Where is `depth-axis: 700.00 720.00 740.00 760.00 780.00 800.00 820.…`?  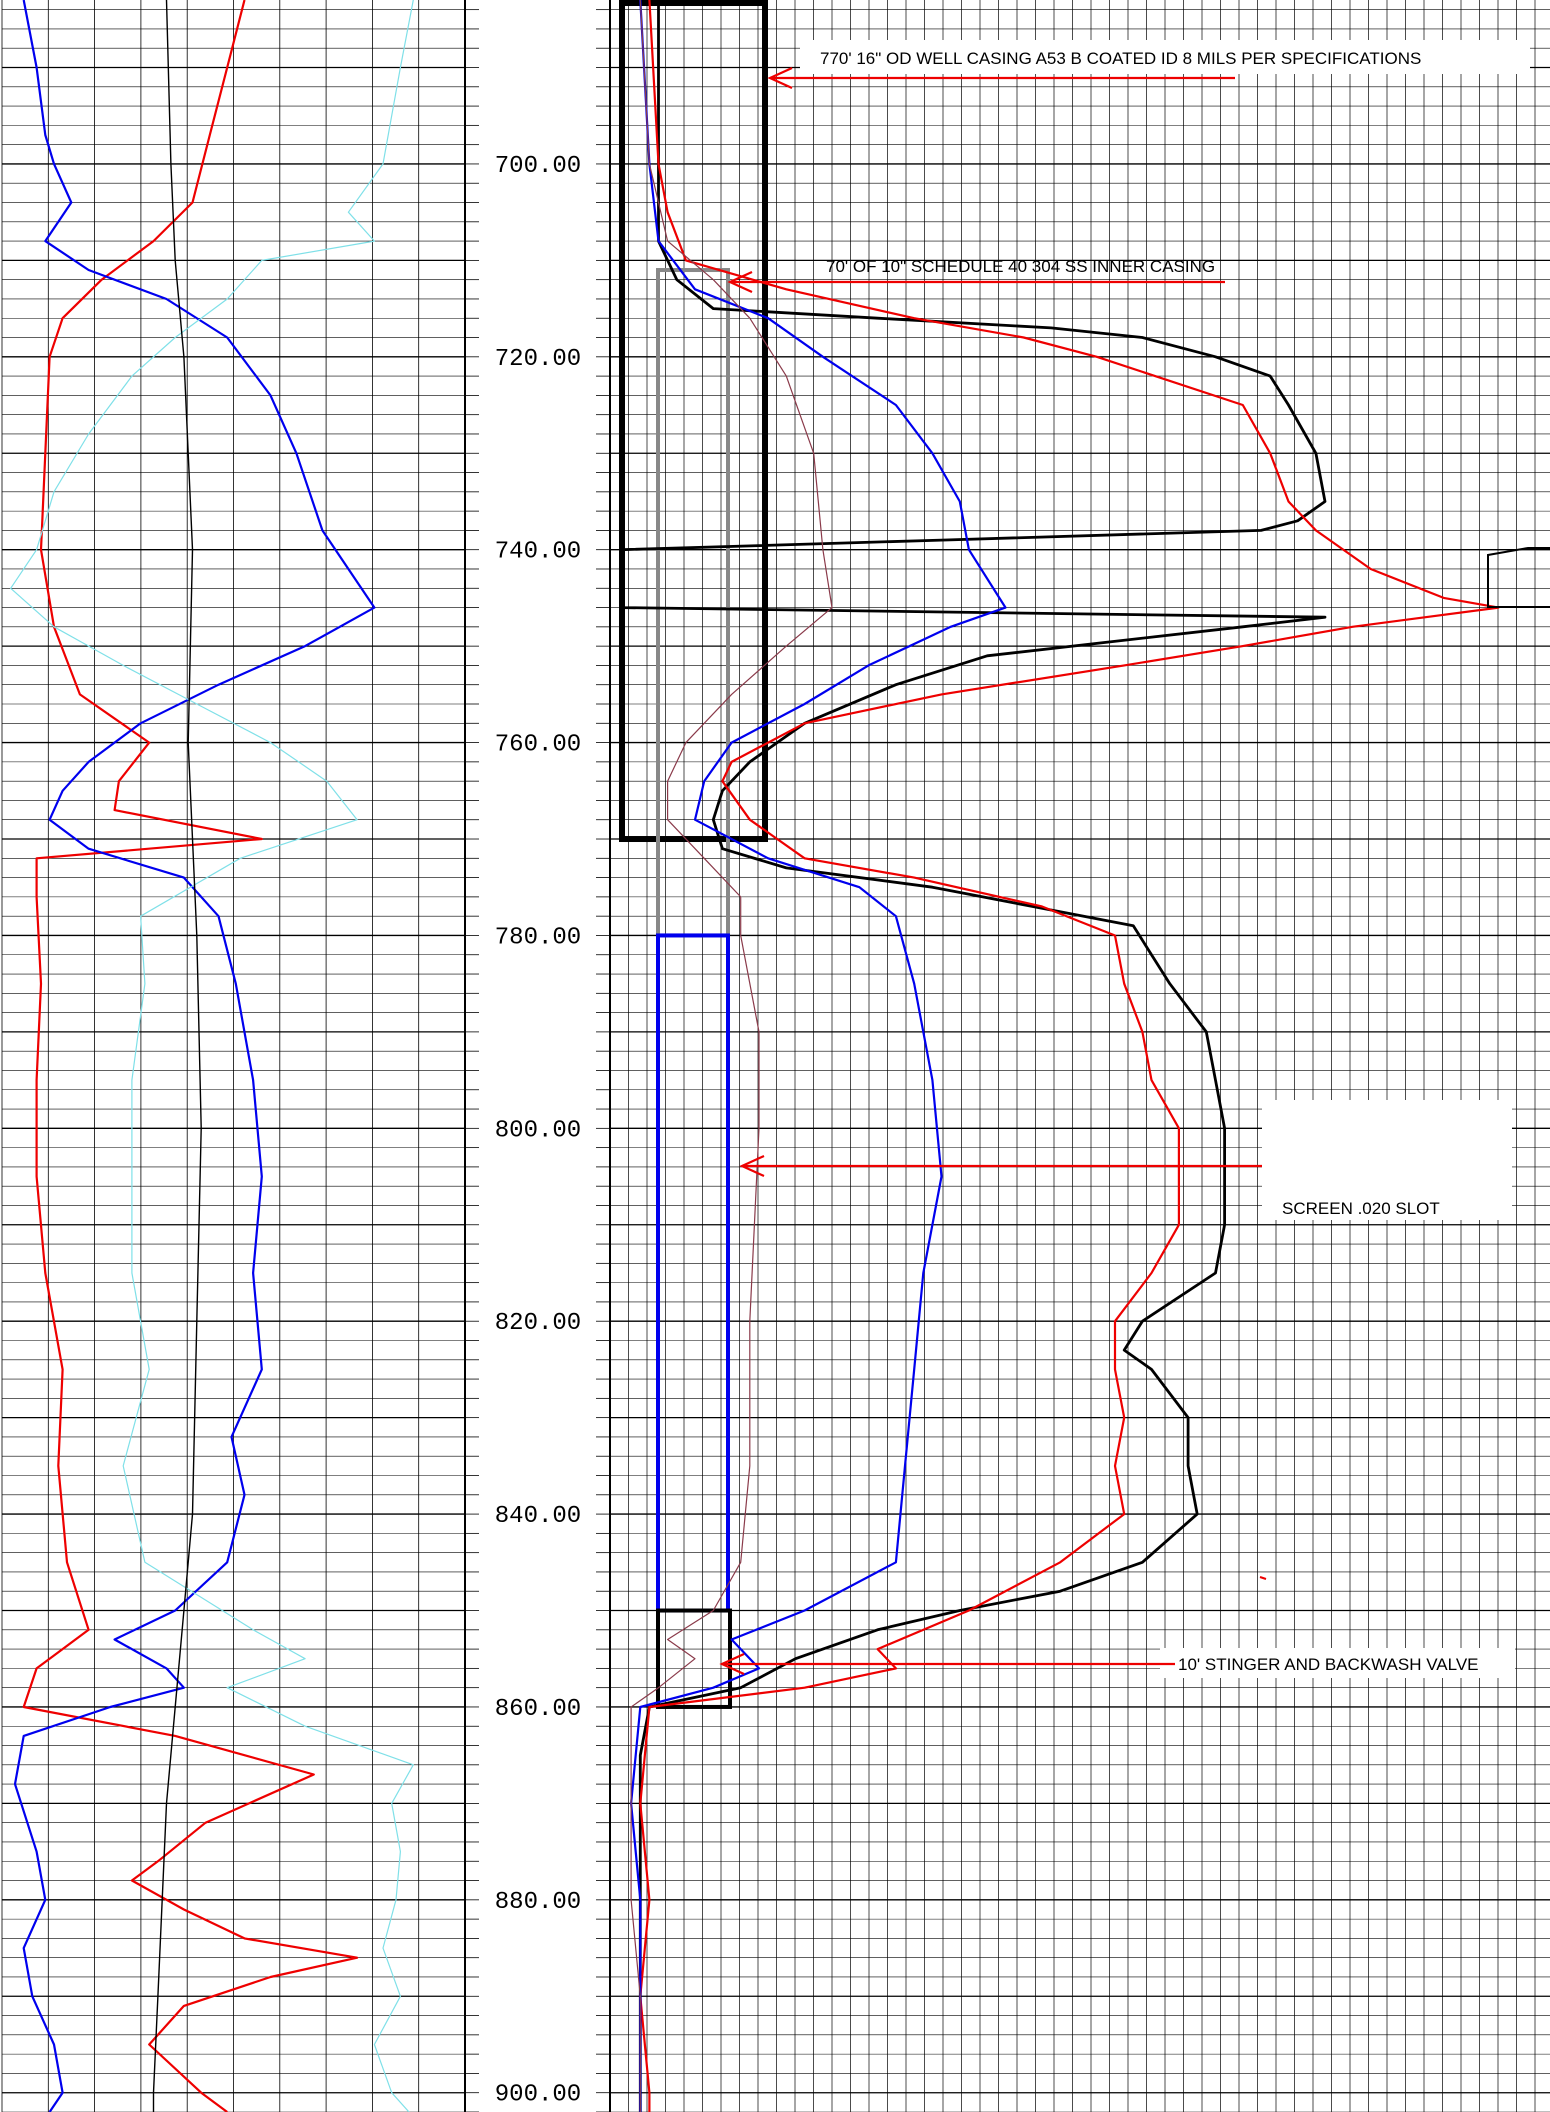
depth-axis: 700.00 720.00 740.00 760.00 780.00 800.00 820.… is located at coordinates (538, 1131).